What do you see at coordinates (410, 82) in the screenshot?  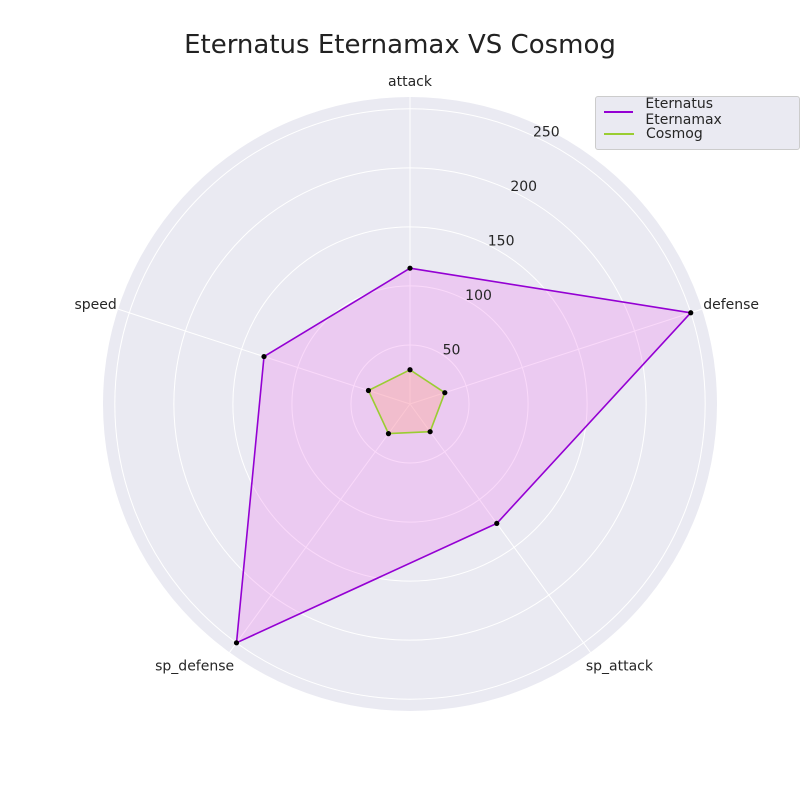 I see `axis-label-attack: attack` at bounding box center [410, 82].